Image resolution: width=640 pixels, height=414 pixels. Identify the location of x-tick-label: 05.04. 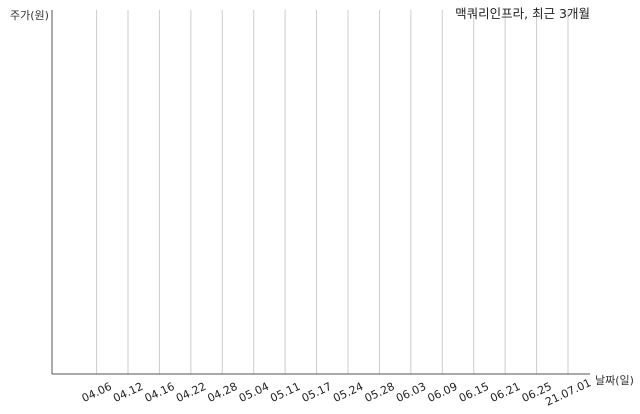
(254, 392).